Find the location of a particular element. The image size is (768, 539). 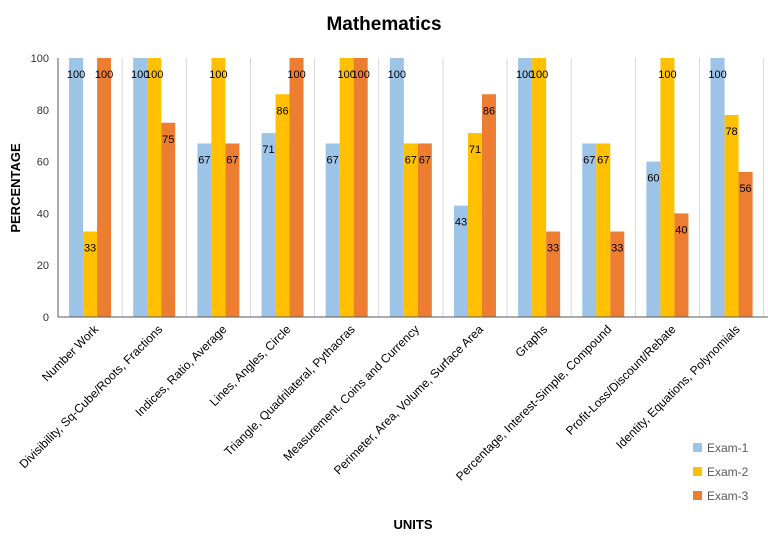

data-label: 75 is located at coordinates (168, 140).